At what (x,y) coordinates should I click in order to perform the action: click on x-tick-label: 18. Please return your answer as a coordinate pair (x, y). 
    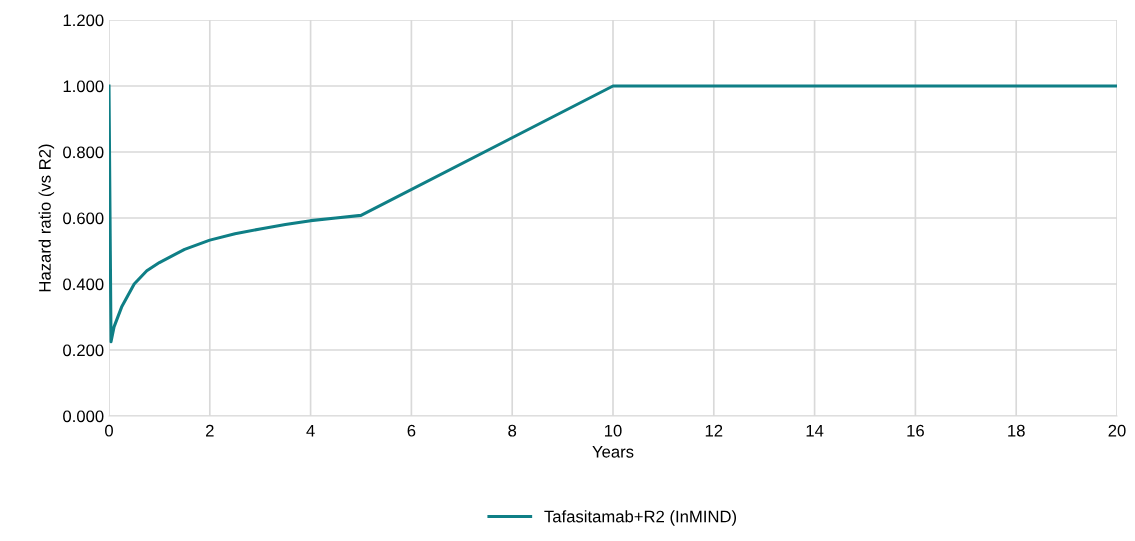
    Looking at the image, I should click on (1016, 430).